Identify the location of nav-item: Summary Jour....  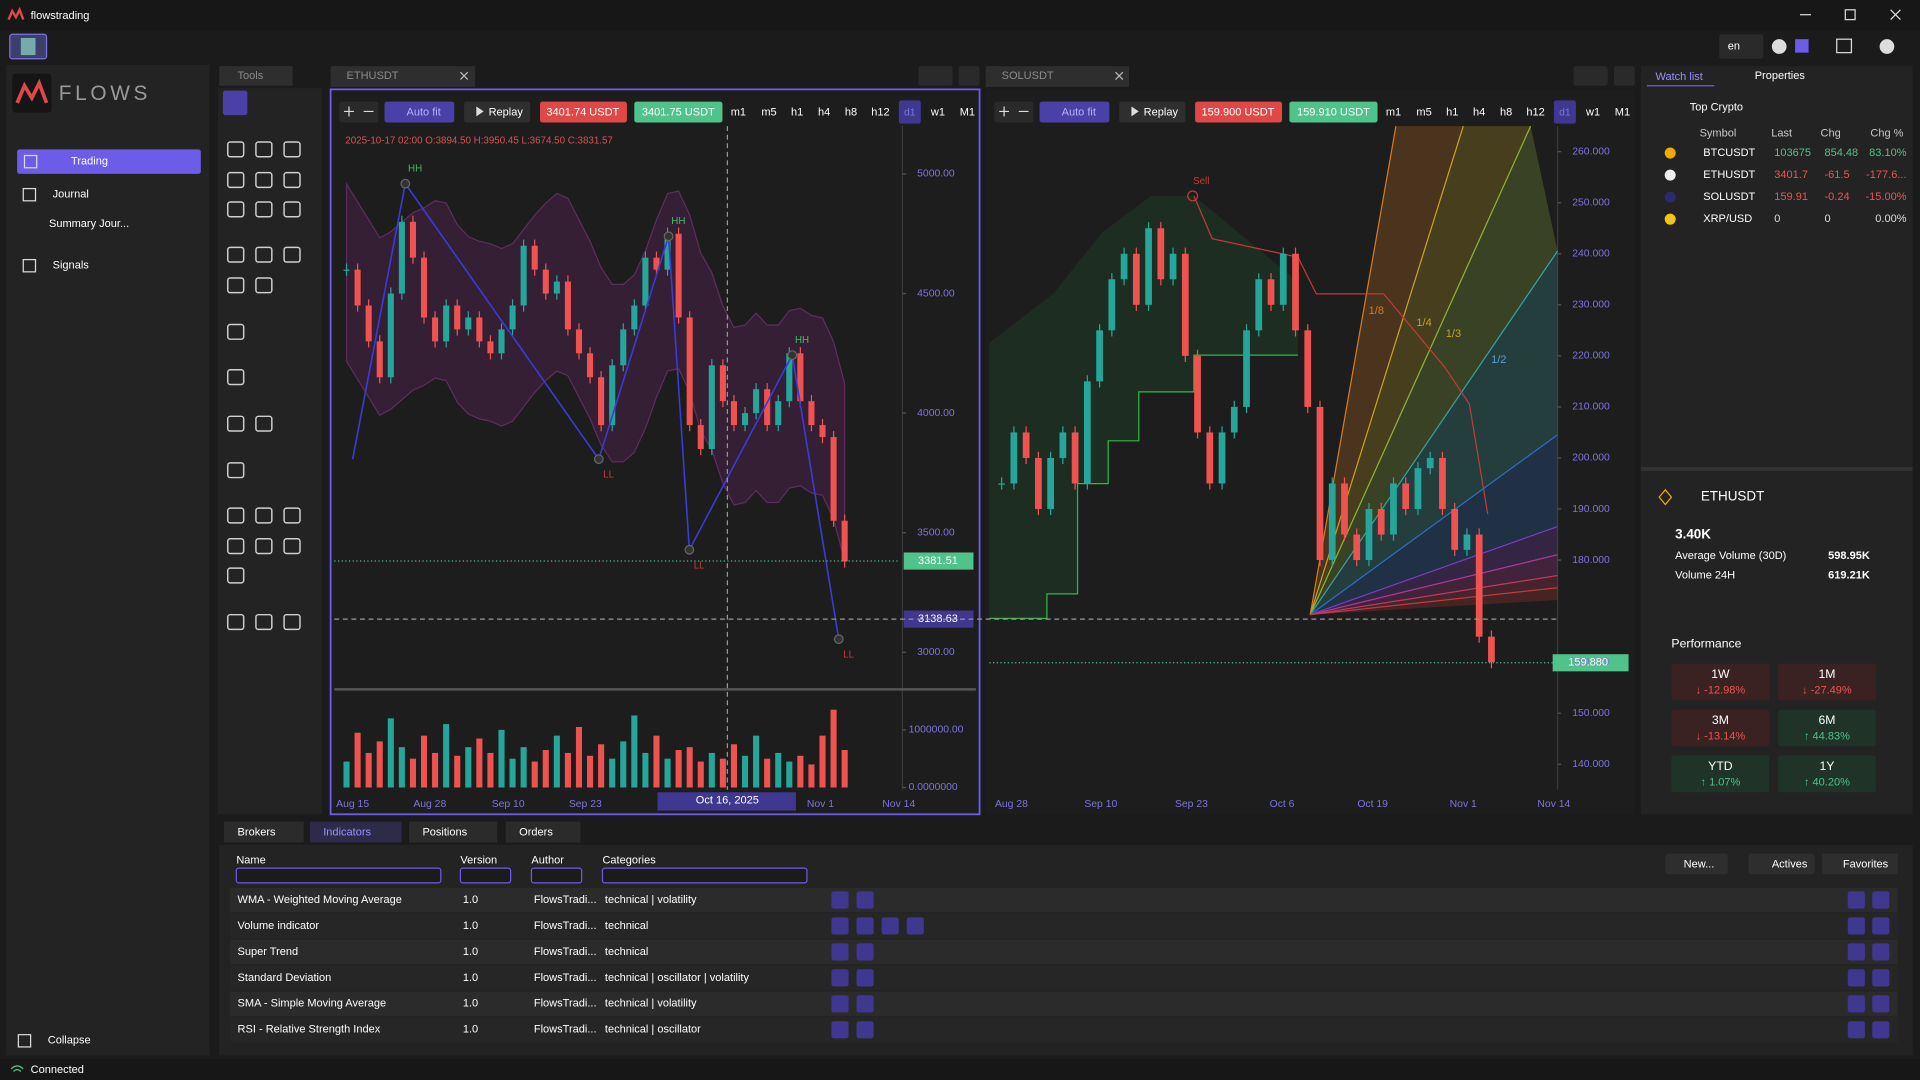
(89, 224).